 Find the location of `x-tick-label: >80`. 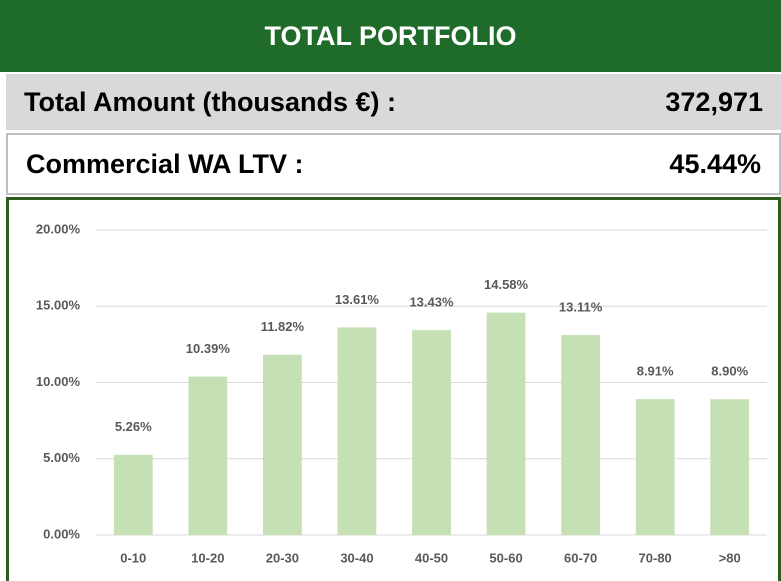

x-tick-label: >80 is located at coordinates (730, 557).